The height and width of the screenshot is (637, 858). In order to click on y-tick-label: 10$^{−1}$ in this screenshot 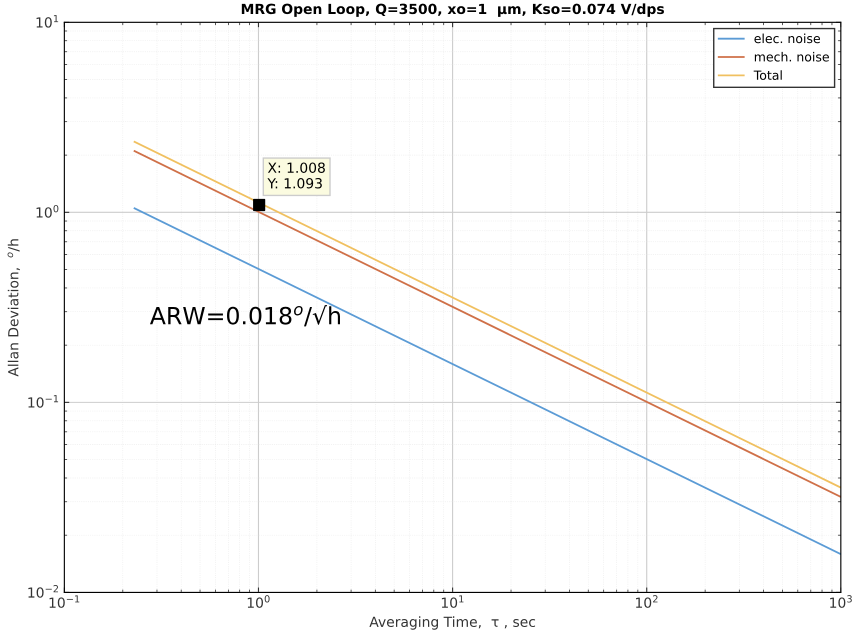, I will do `click(43, 401)`.